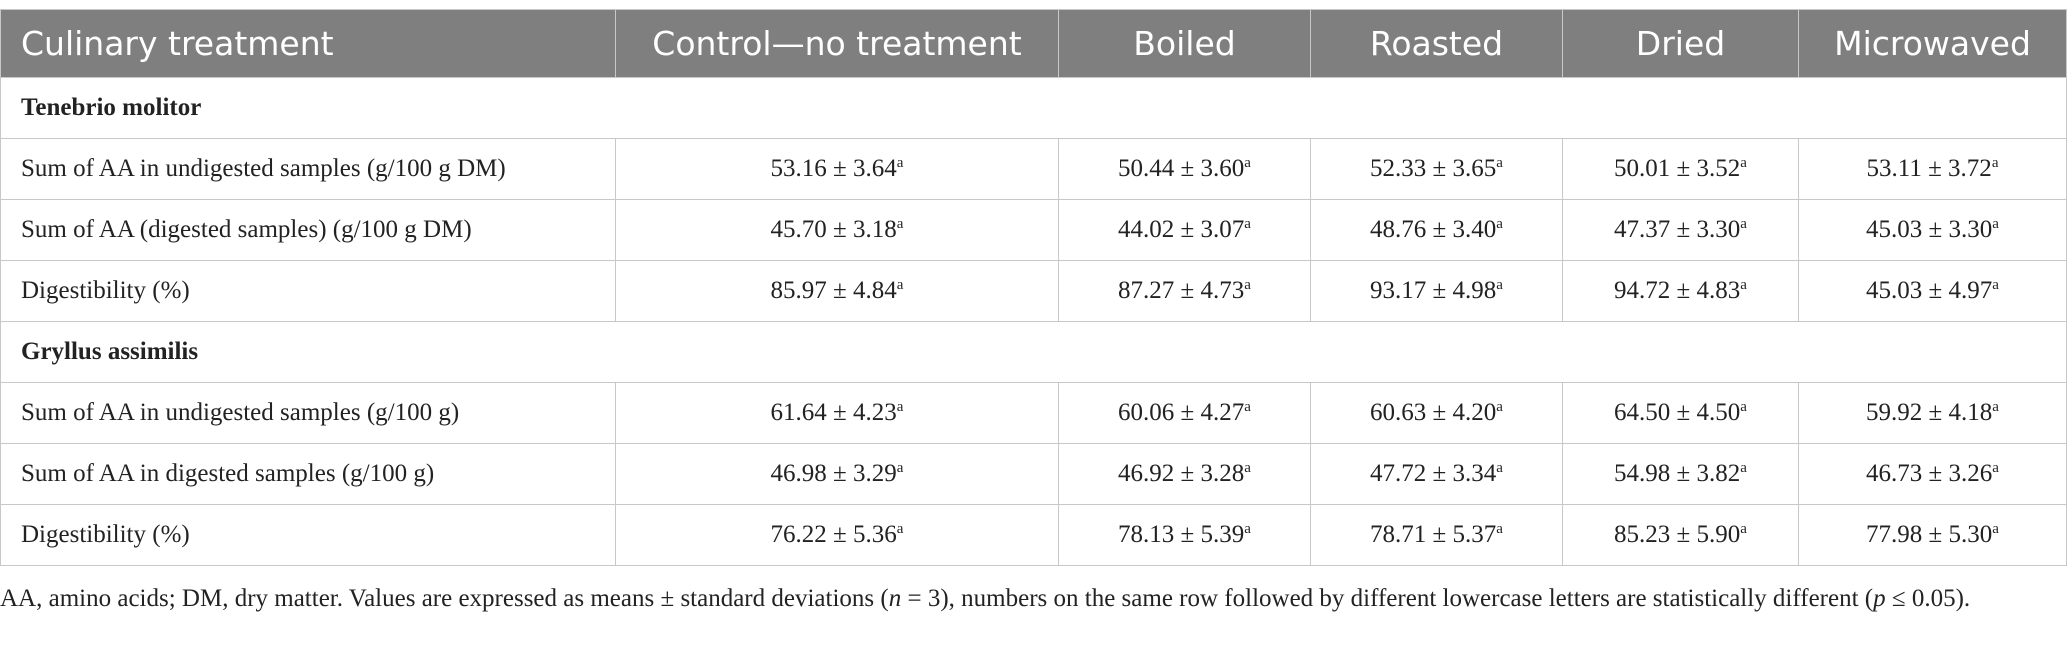 This screenshot has height=664, width=2067. I want to click on cell-value: 59.92 ± 4.18, so click(1929, 412).